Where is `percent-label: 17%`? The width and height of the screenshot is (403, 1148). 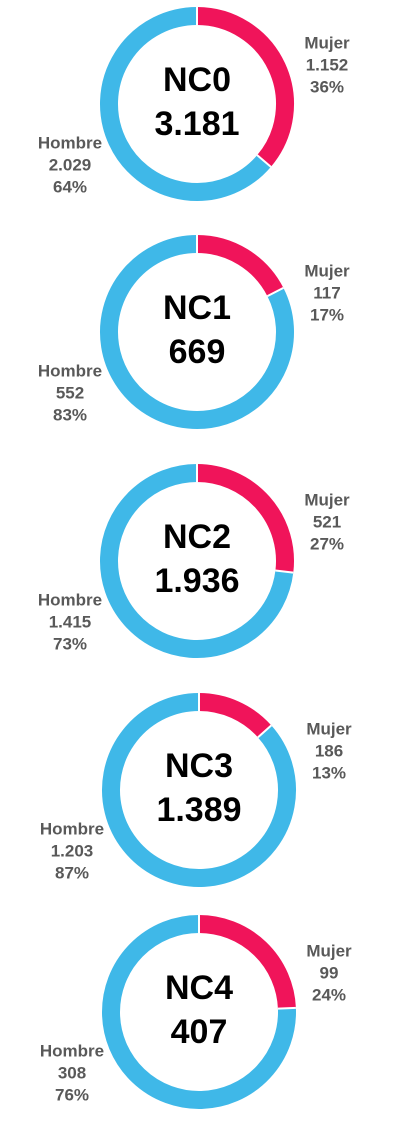 percent-label: 17% is located at coordinates (327, 314).